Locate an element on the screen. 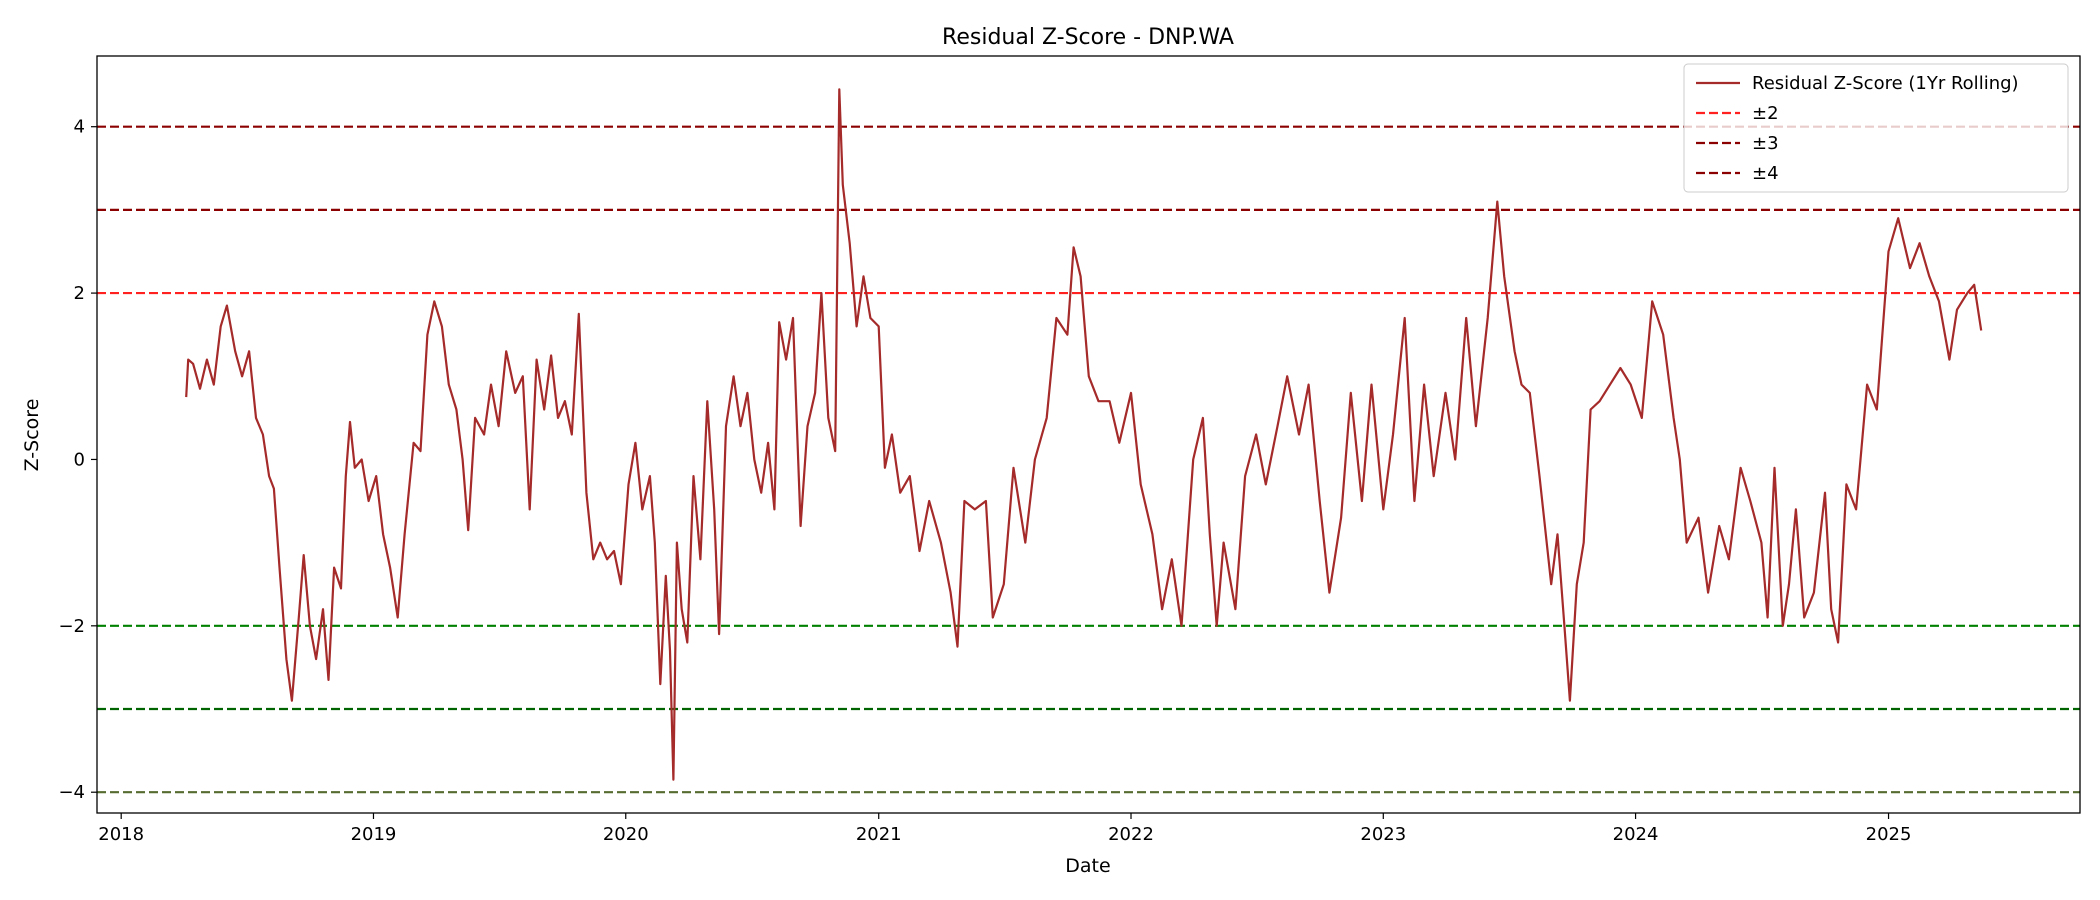 This screenshot has height=900, width=2100. x-tick-label: 2023 is located at coordinates (1383, 834).